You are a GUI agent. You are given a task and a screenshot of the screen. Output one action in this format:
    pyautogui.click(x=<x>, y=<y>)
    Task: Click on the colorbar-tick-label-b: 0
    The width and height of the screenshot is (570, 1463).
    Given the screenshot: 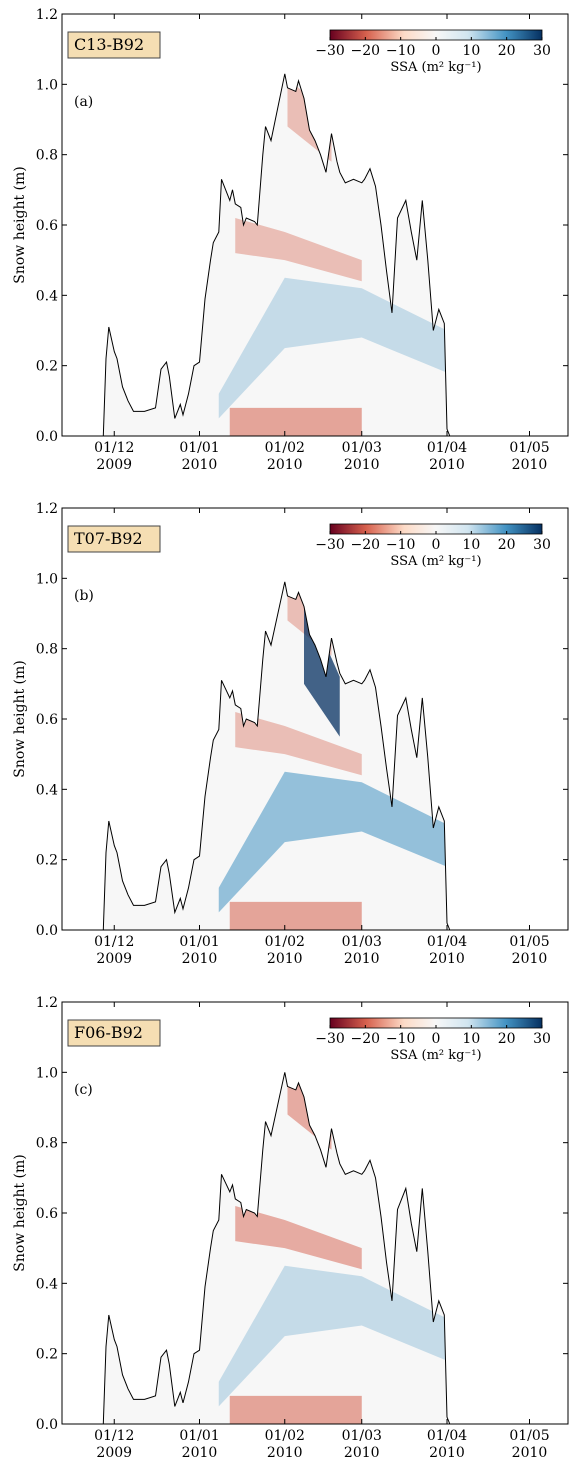 What is the action you would take?
    pyautogui.click(x=436, y=545)
    